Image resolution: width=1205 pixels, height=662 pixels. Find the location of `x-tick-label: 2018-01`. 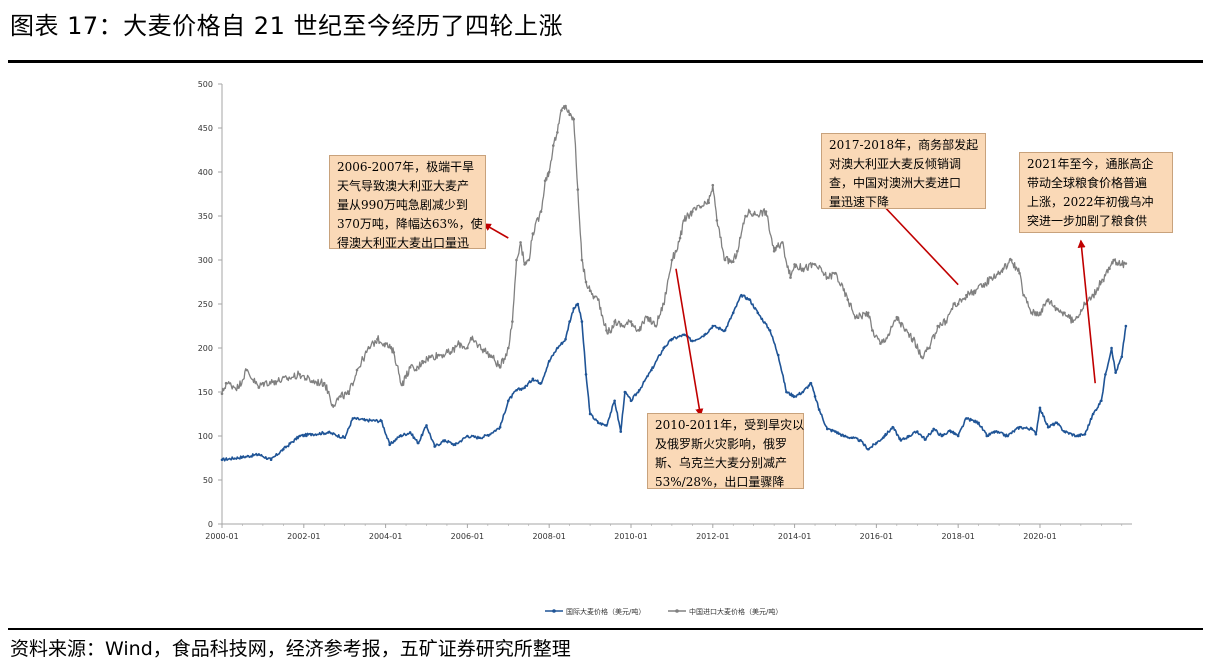

x-tick-label: 2018-01 is located at coordinates (957, 536).